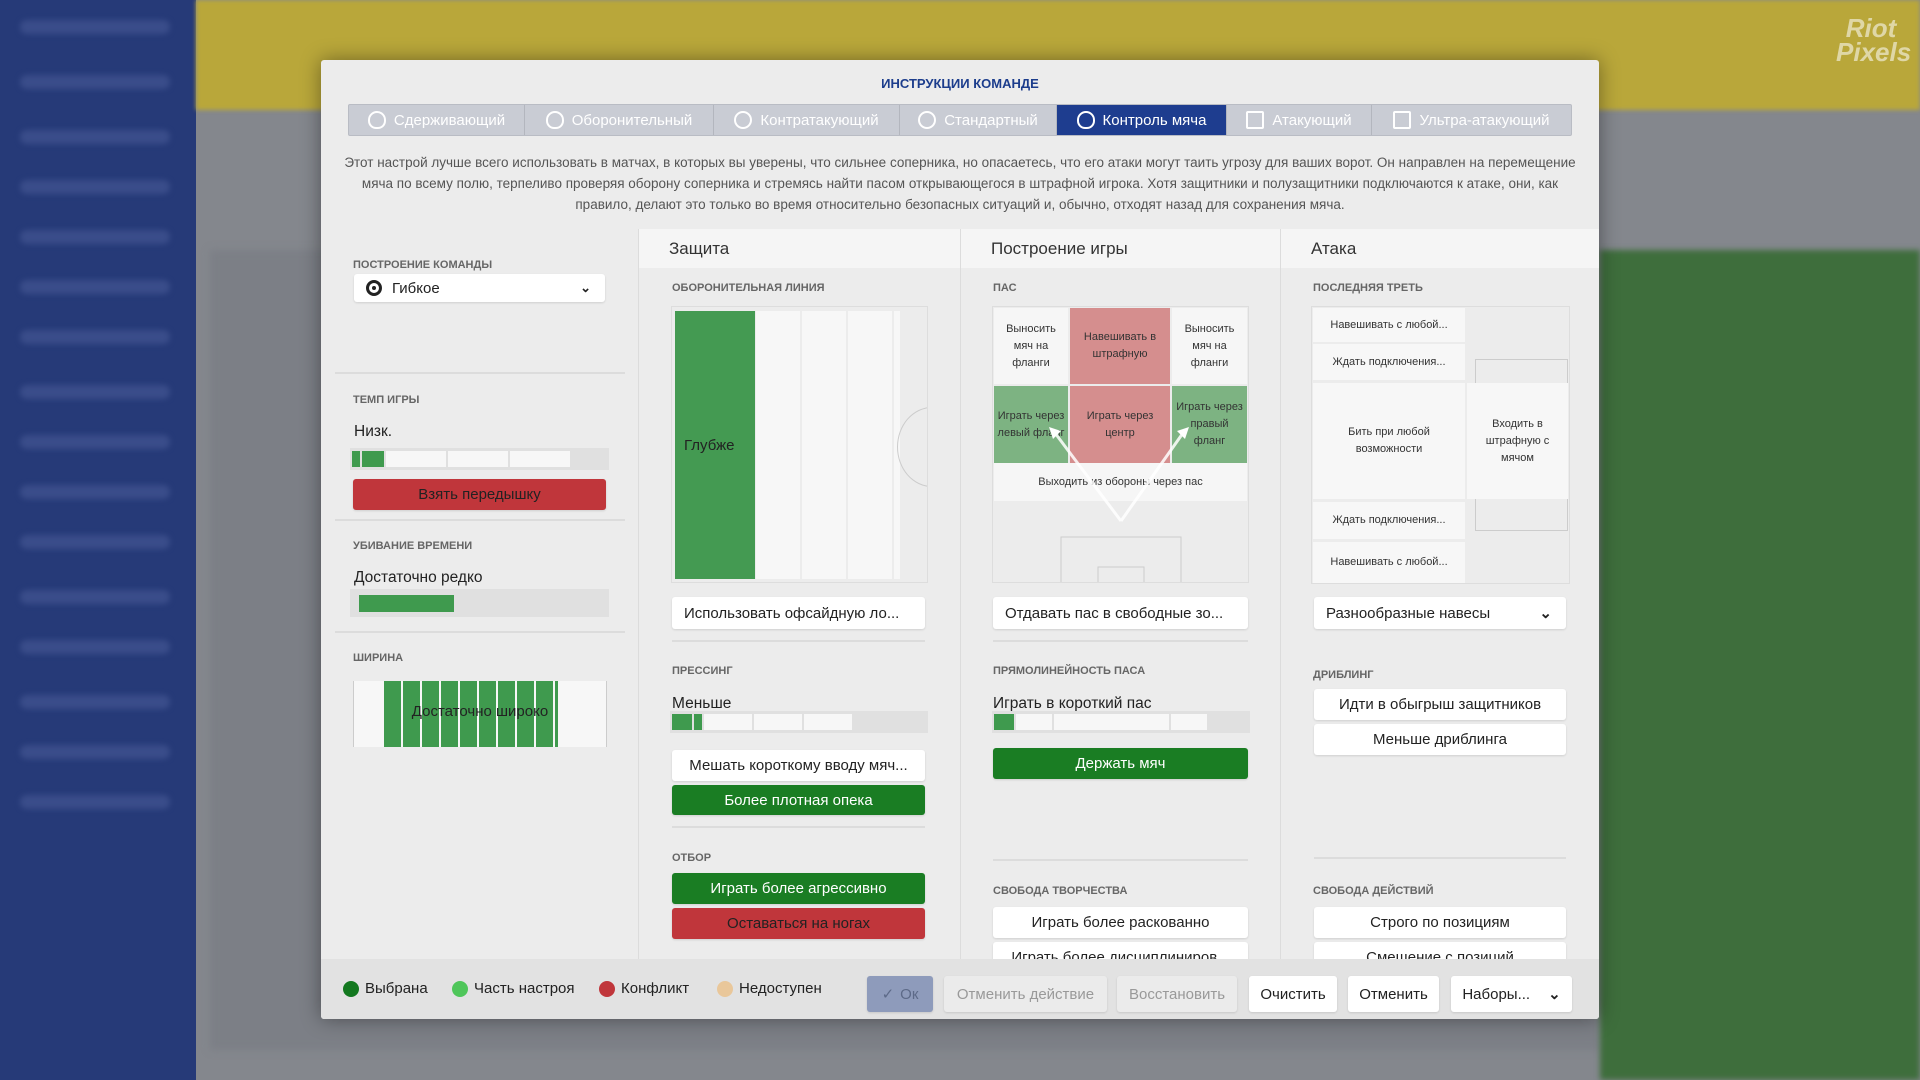  What do you see at coordinates (479, 494) in the screenshot?
I see `take-breath-button: Взять передышку` at bounding box center [479, 494].